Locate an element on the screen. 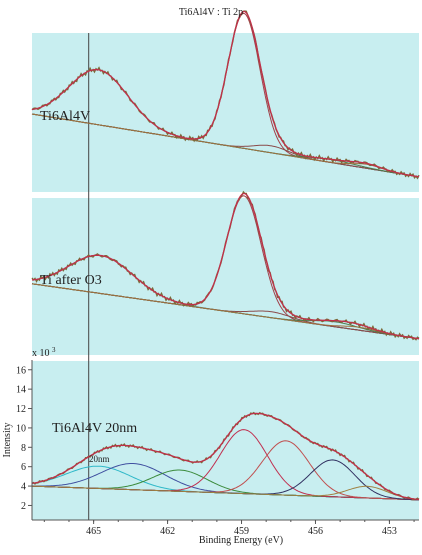 The height and width of the screenshot is (555, 422). chart-title: Ti6Al4V : Ti 2p is located at coordinates (211, 12).